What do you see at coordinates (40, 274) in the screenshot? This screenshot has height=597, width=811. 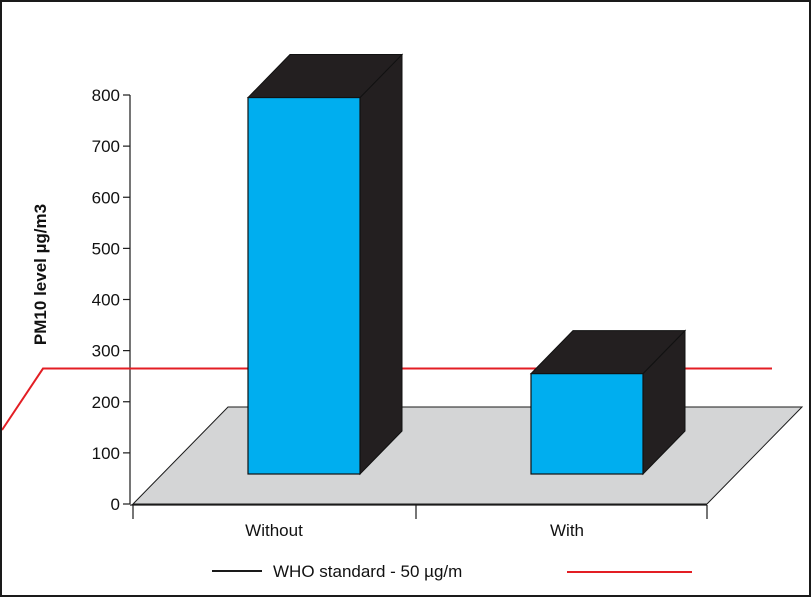 I see `y-axis-title: PM10 level µg/m3` at bounding box center [40, 274].